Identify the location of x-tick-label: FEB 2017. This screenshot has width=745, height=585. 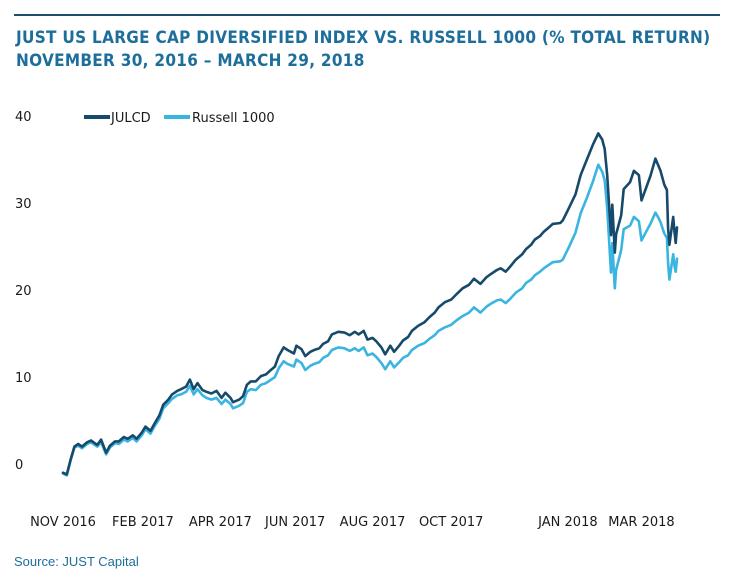
(143, 522).